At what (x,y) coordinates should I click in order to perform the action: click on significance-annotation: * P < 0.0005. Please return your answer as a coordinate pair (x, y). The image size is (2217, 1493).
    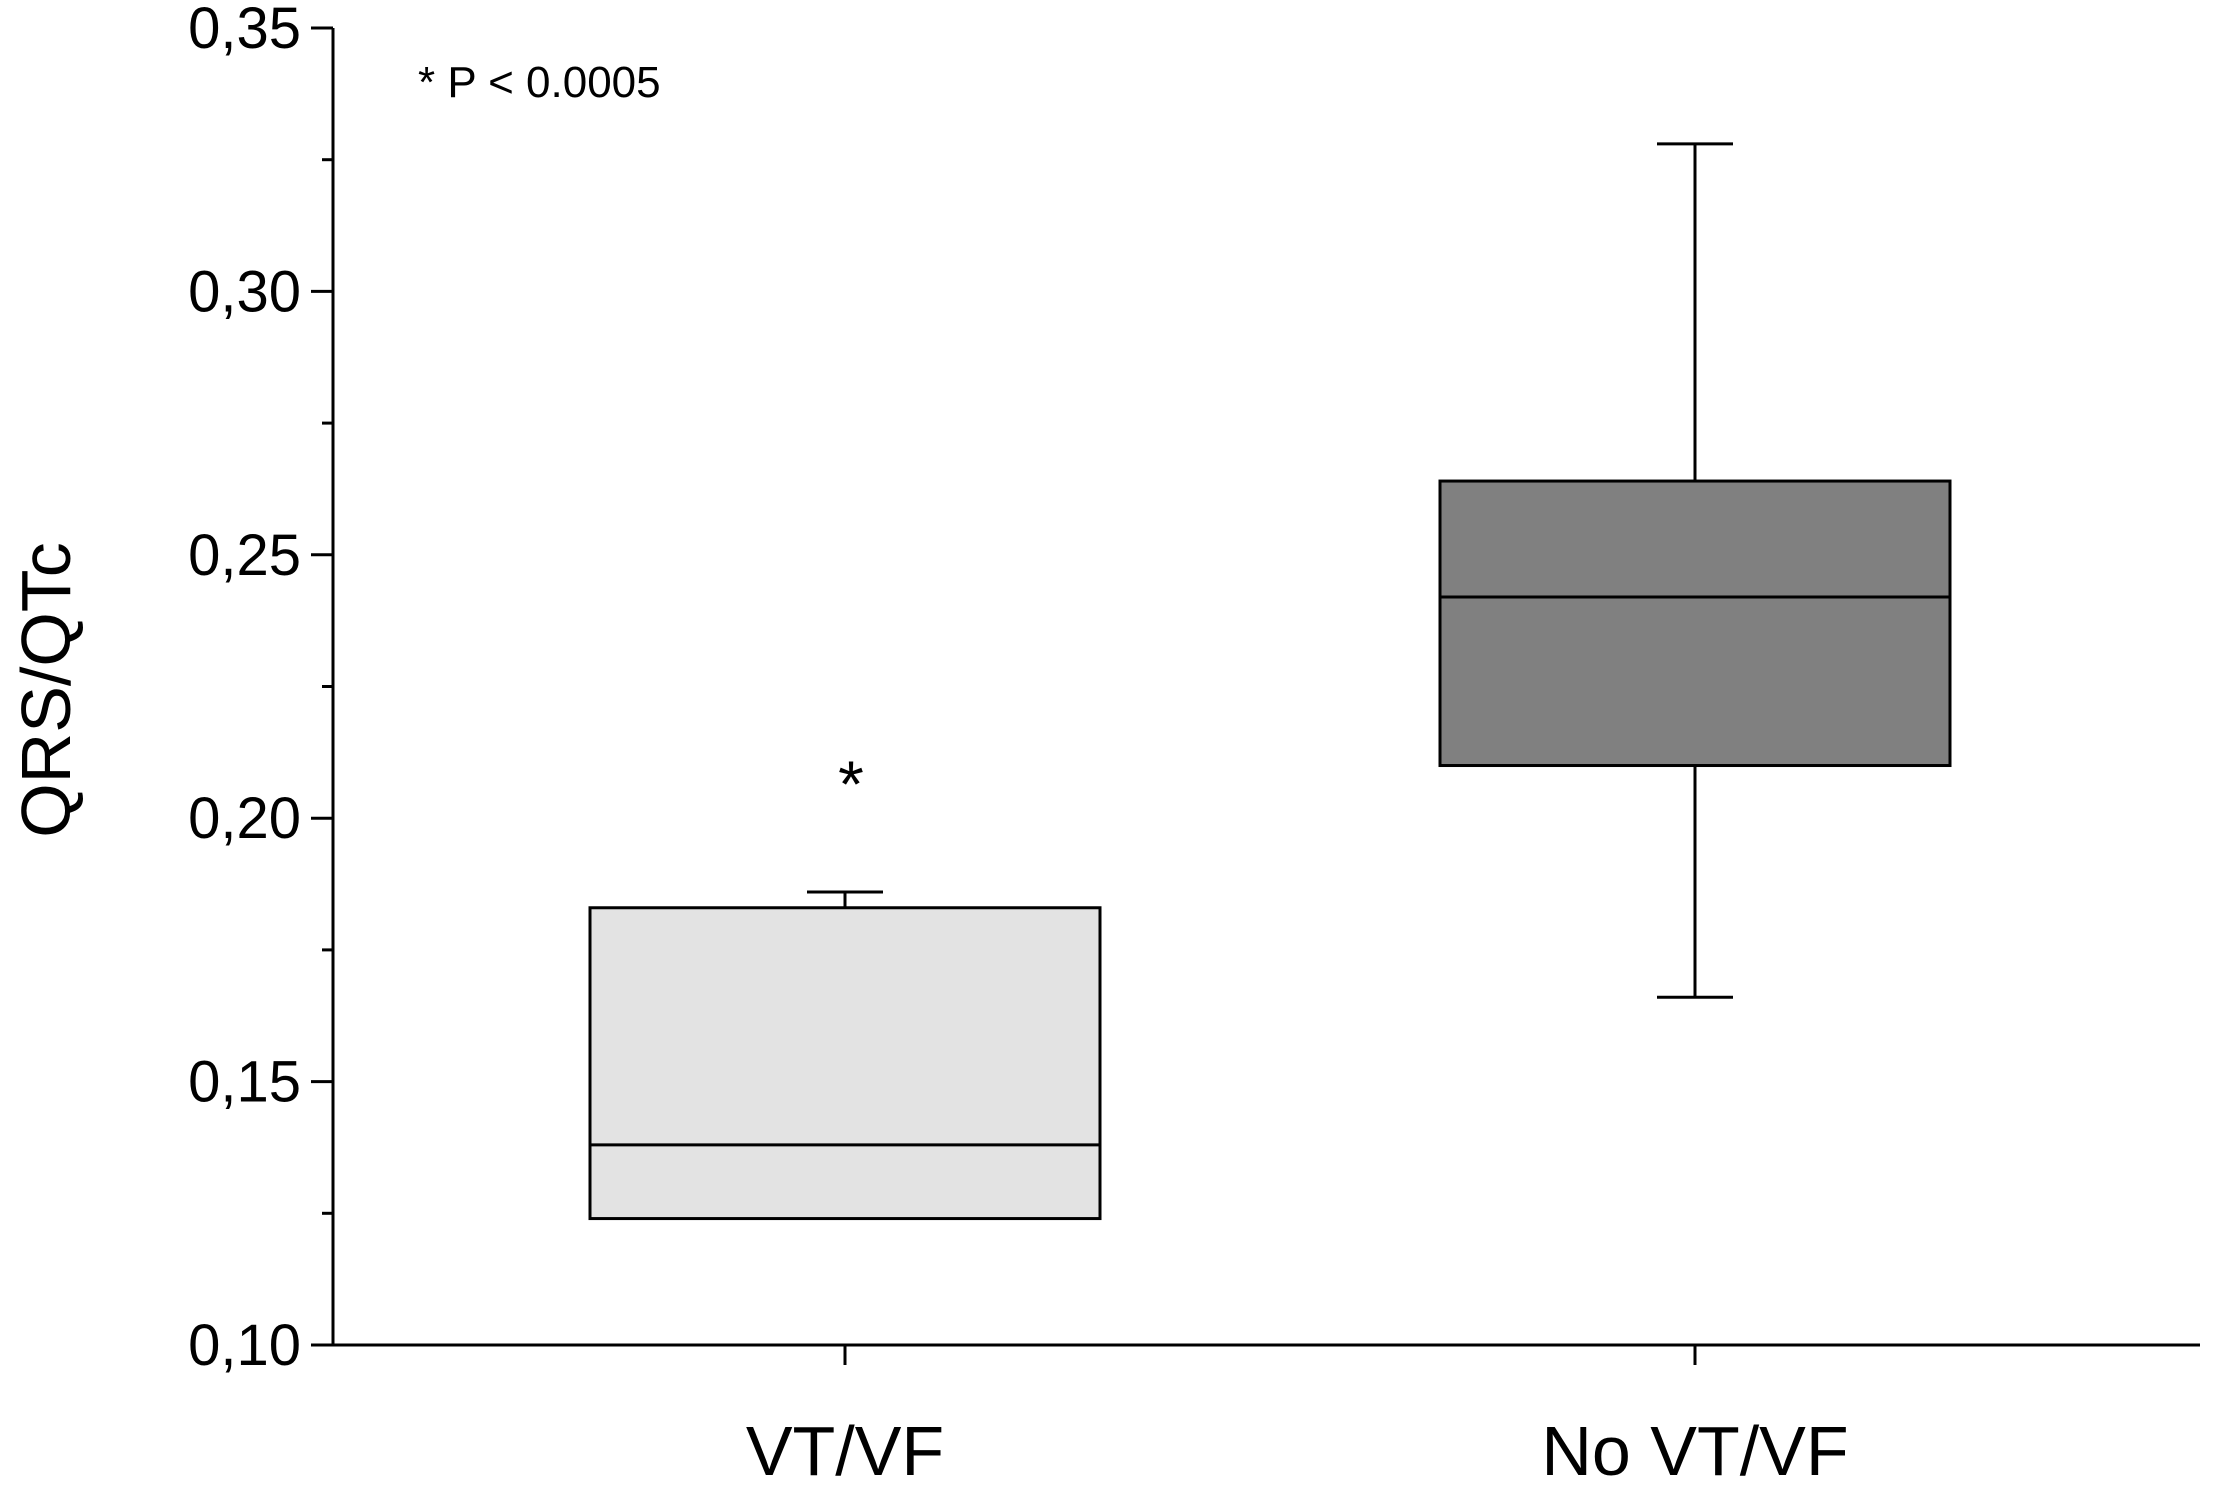
    Looking at the image, I should click on (539, 82).